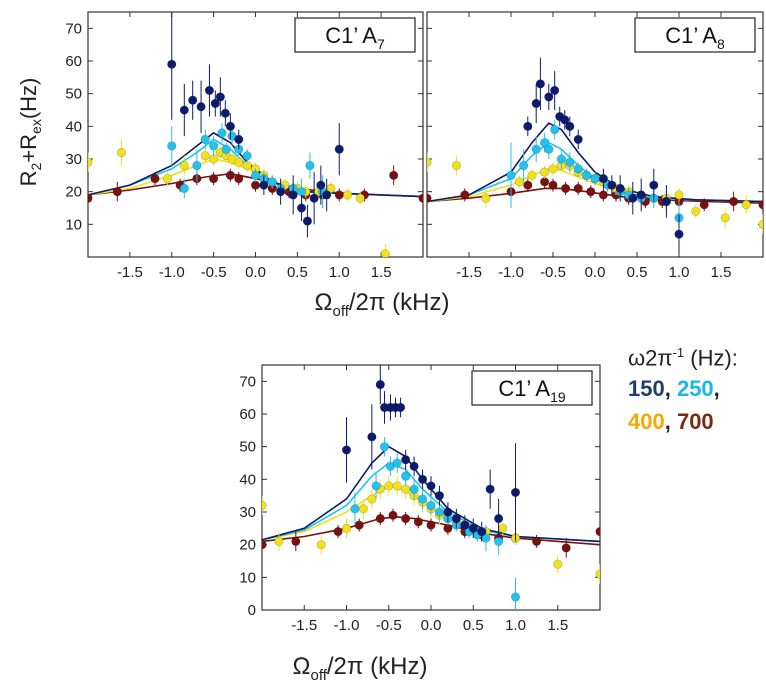 This screenshot has height=686, width=766. Describe the element at coordinates (73, 159) in the screenshot. I see `y-tick-label: 30` at that location.